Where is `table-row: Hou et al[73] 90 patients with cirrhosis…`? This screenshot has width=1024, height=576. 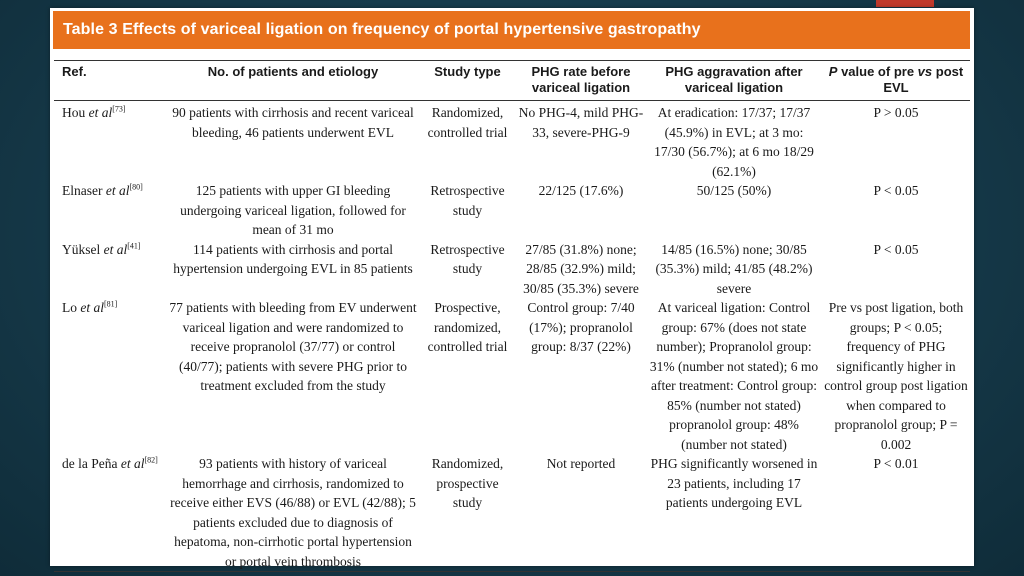 table-row: Hou et al[73] 90 patients with cirrhosis… is located at coordinates (512, 141).